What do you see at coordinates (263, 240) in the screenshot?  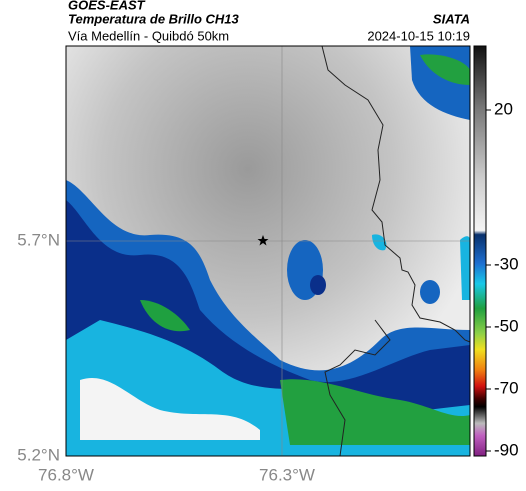 I see `location-marker` at bounding box center [263, 240].